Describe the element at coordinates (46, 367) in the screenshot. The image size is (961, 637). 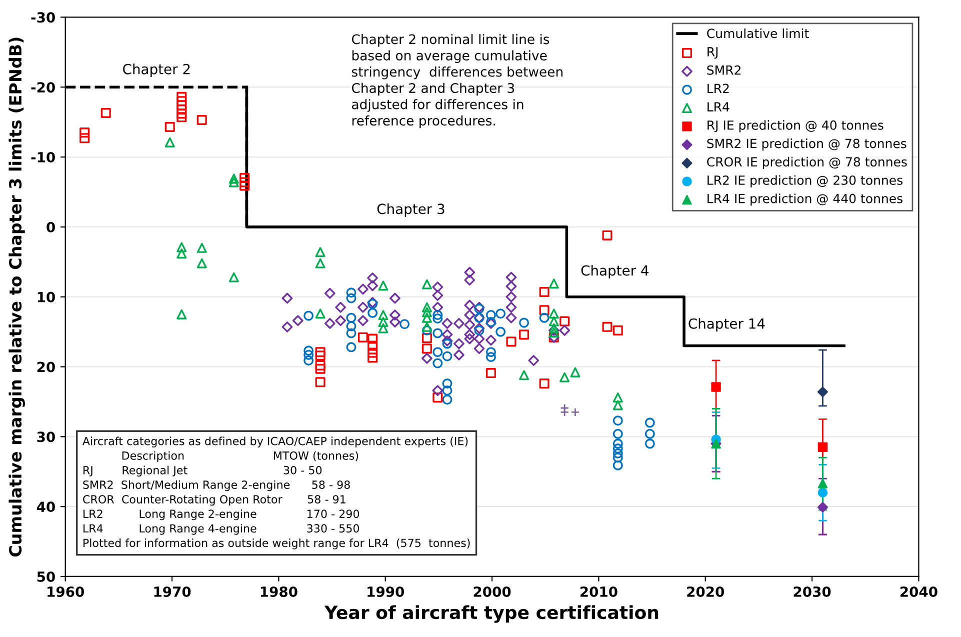
I see `y-tick-label: 20` at that location.